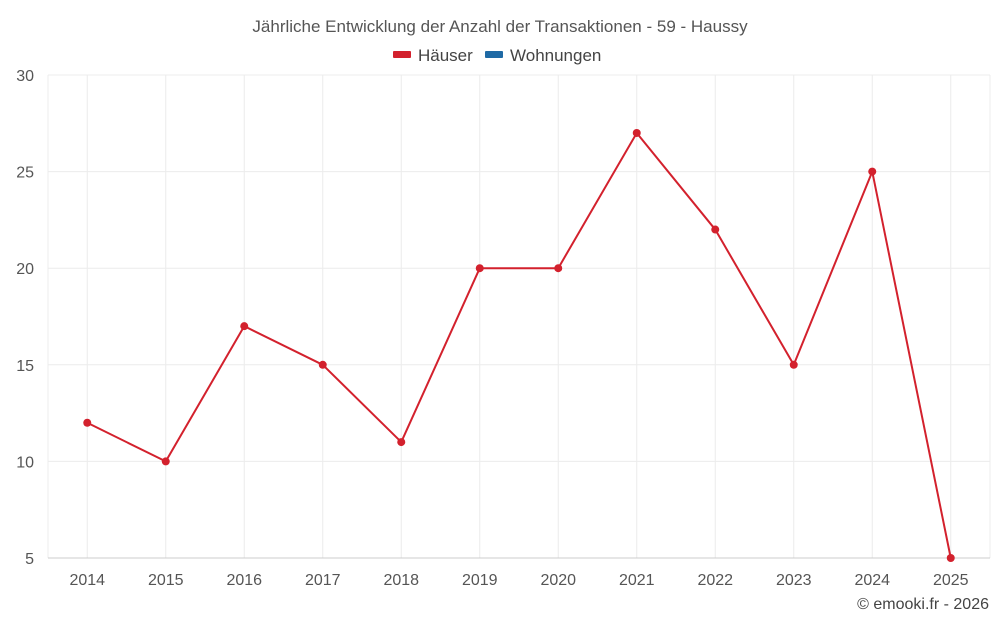 This screenshot has width=1000, height=625. I want to click on y-tick-label: 10, so click(25, 462).